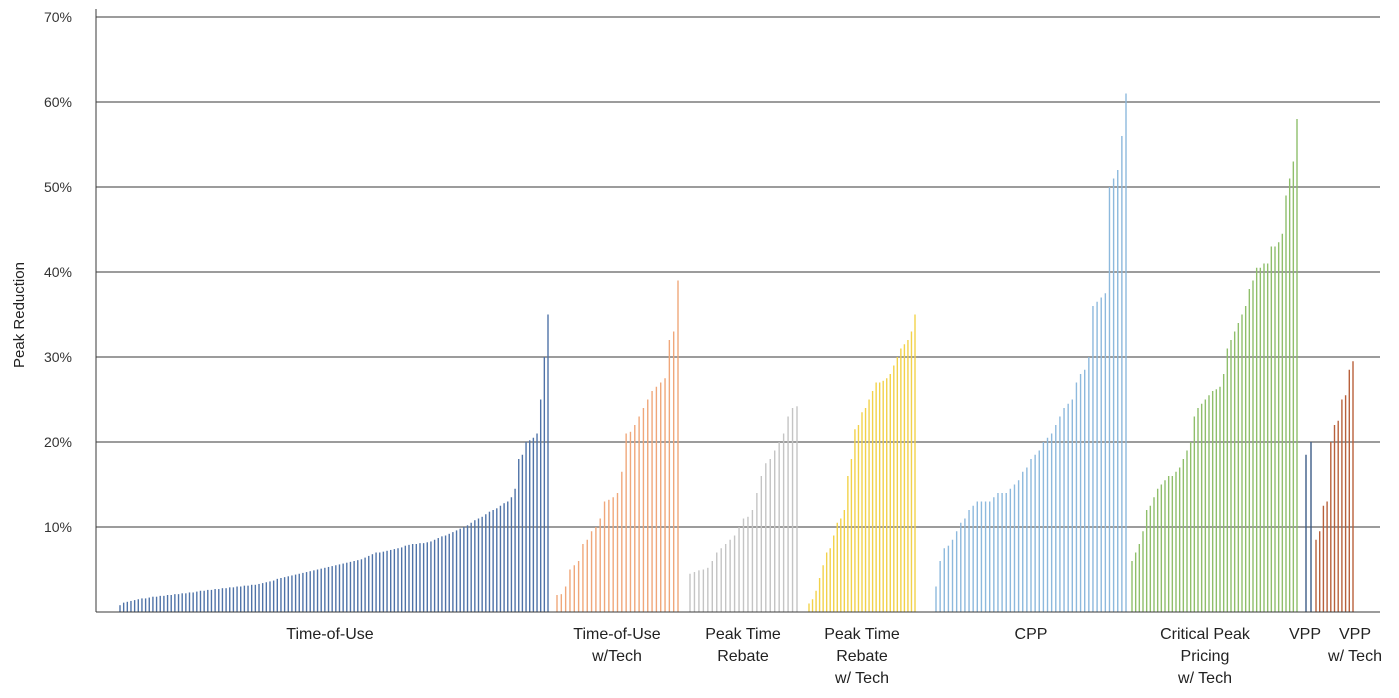 The image size is (1399, 698). I want to click on category-label: Peak Time Rebate, so click(743, 645).